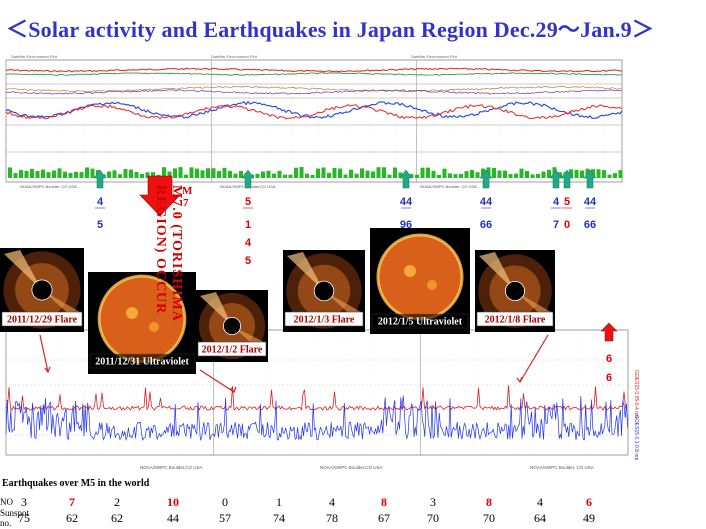 Image resolution: width=706 pixels, height=529 pixels. Describe the element at coordinates (15, 518) in the screenshot. I see `row-label-sunspot: Sunspot no.` at that location.